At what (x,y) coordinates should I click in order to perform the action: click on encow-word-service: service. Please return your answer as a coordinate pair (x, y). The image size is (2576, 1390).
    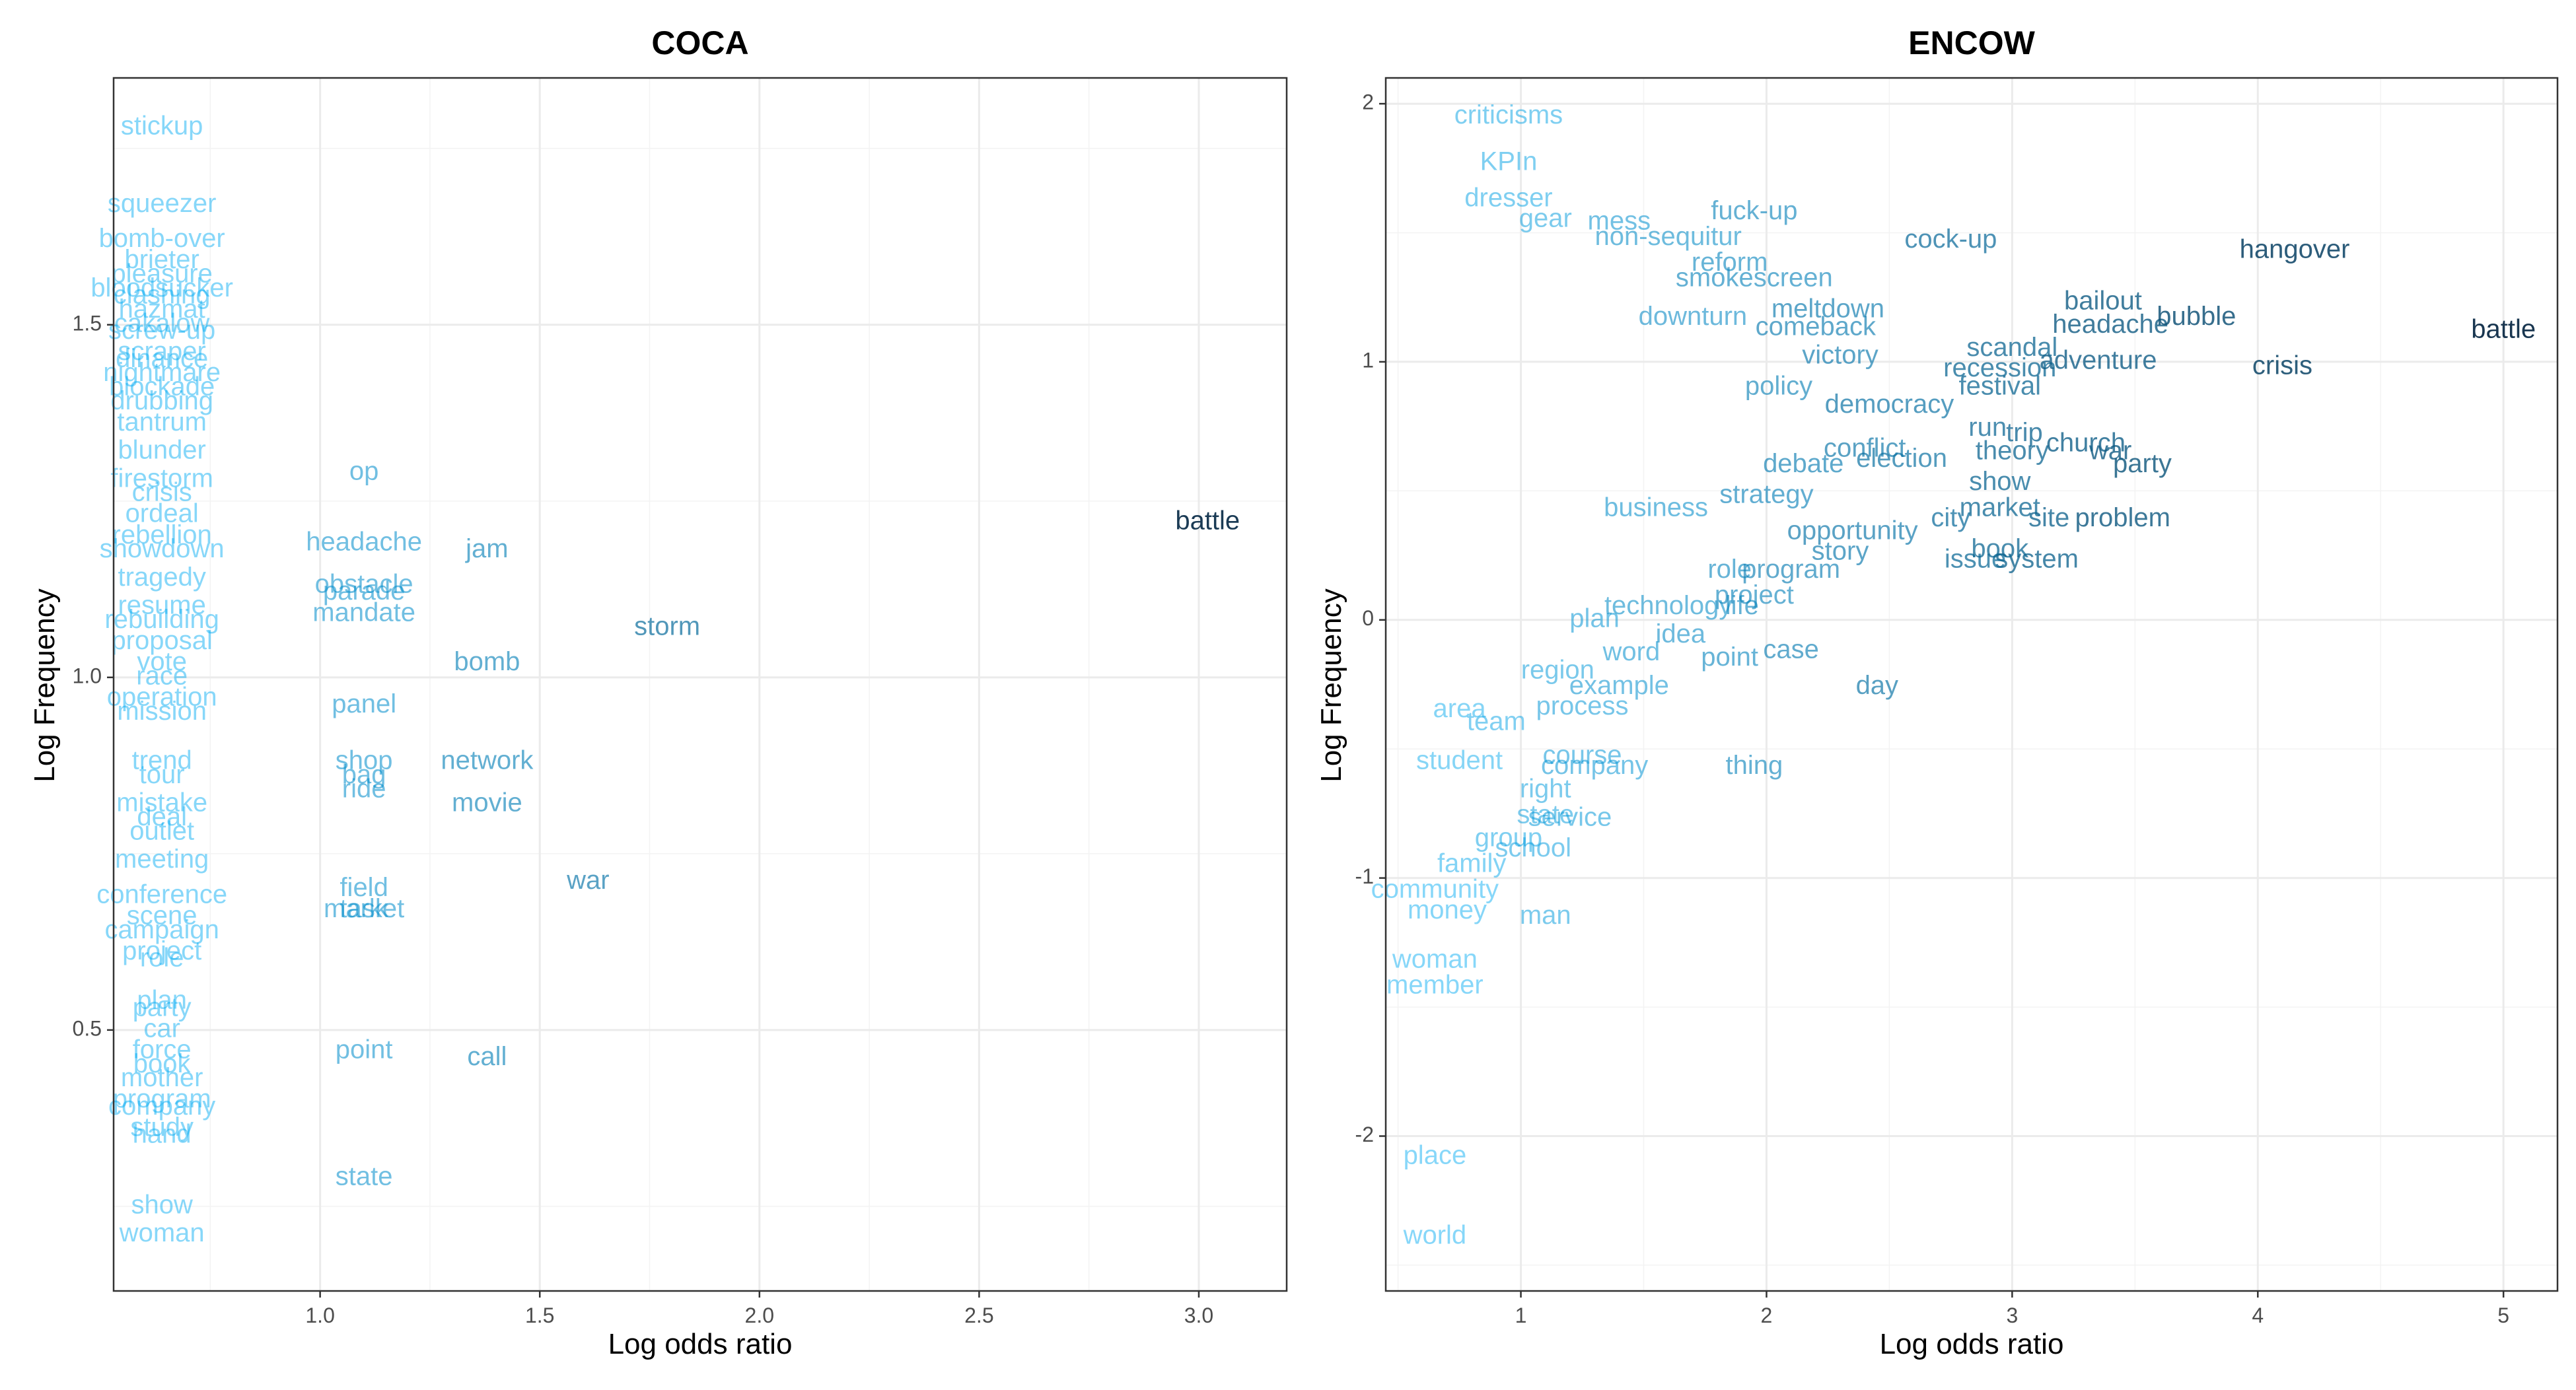
    Looking at the image, I should click on (1570, 816).